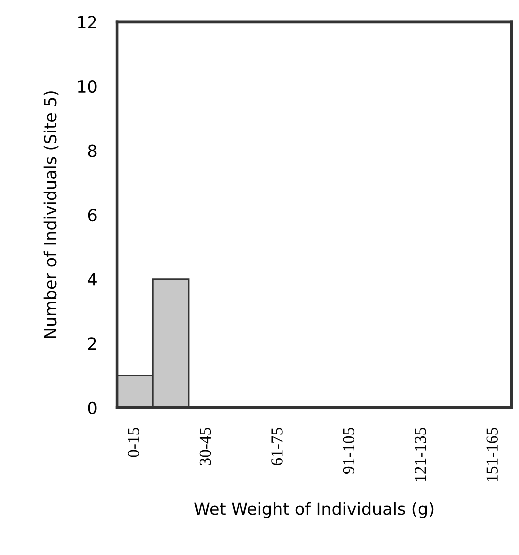 The image size is (519, 555). Describe the element at coordinates (92, 408) in the screenshot. I see `y-tick-label: 0` at that location.